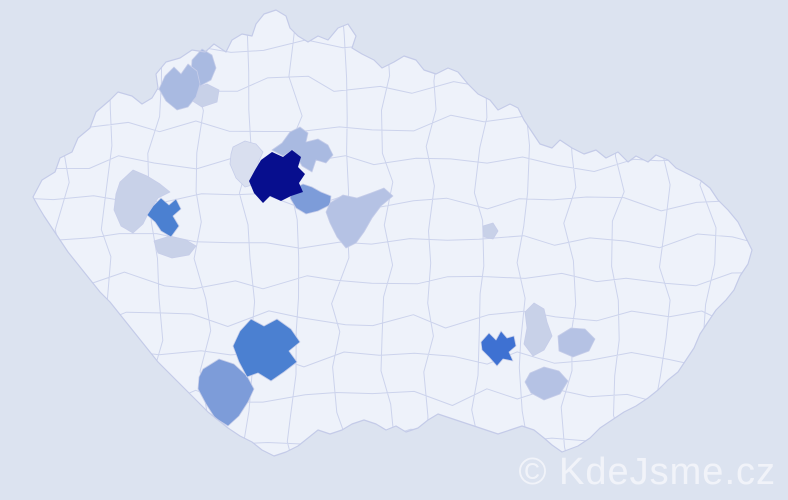 The height and width of the screenshot is (500, 788). I want to click on district-west-south-area, so click(175, 247).